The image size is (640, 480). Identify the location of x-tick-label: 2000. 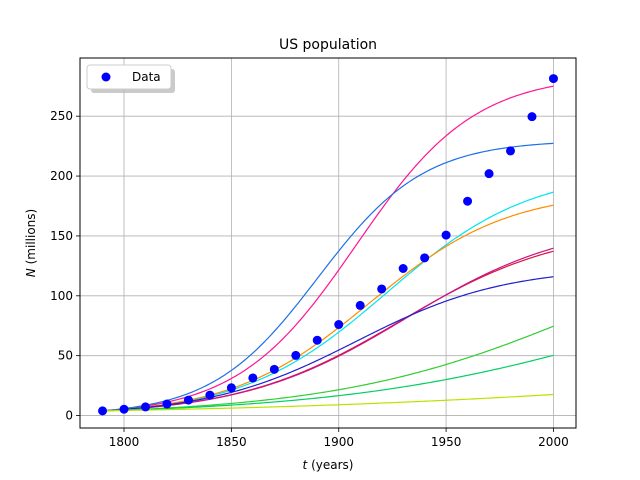
(553, 442).